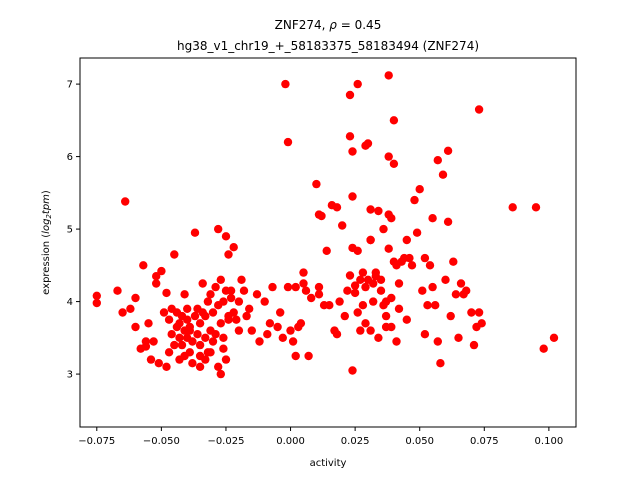 Image resolution: width=640 pixels, height=480 pixels. I want to click on x-tick-label: −0.025, so click(225, 441).